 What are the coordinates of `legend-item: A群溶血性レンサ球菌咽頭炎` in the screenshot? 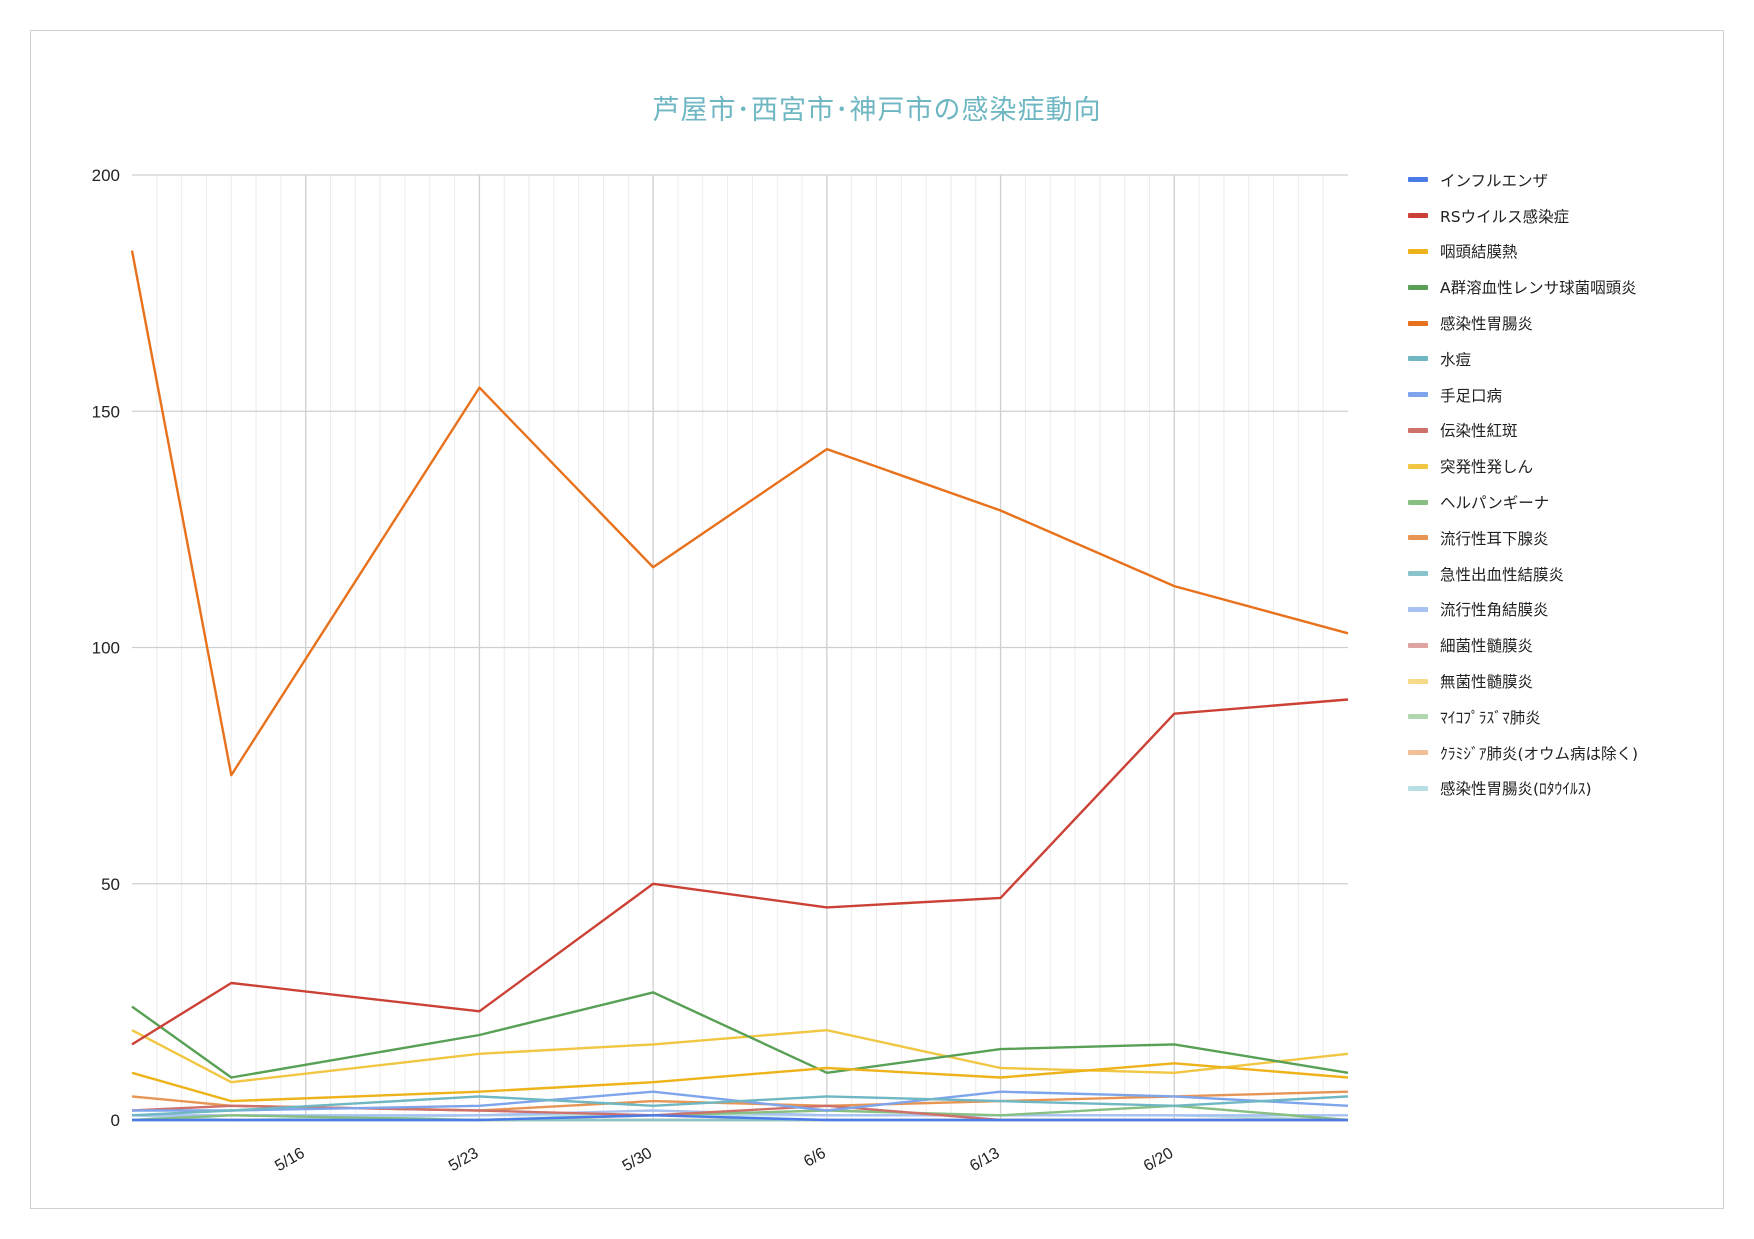 It's located at (1573, 287).